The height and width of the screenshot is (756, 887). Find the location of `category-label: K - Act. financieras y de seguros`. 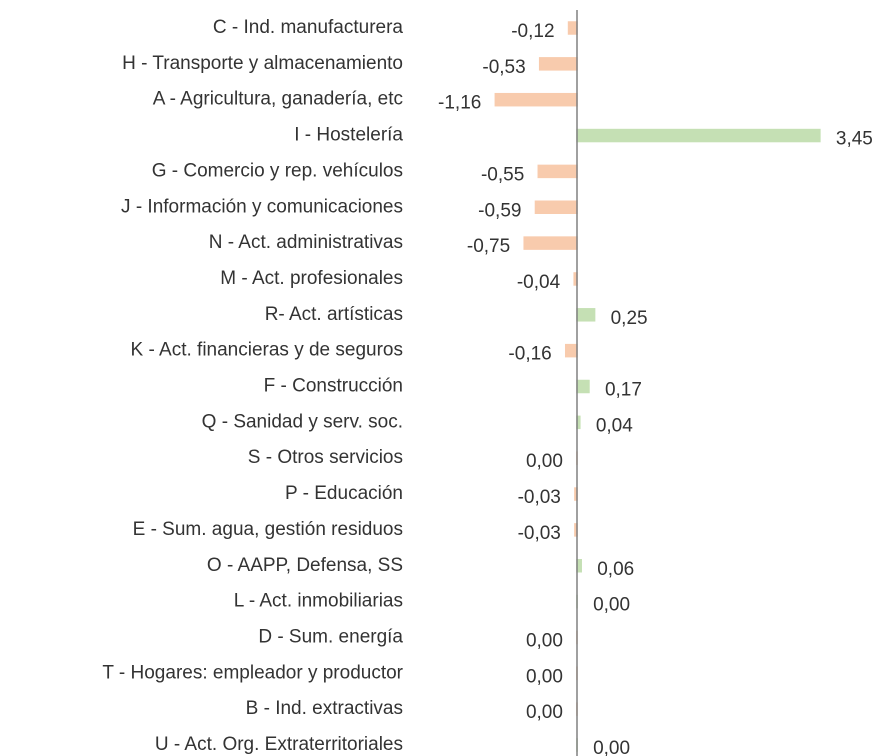

category-label: K - Act. financieras y de seguros is located at coordinates (267, 350).